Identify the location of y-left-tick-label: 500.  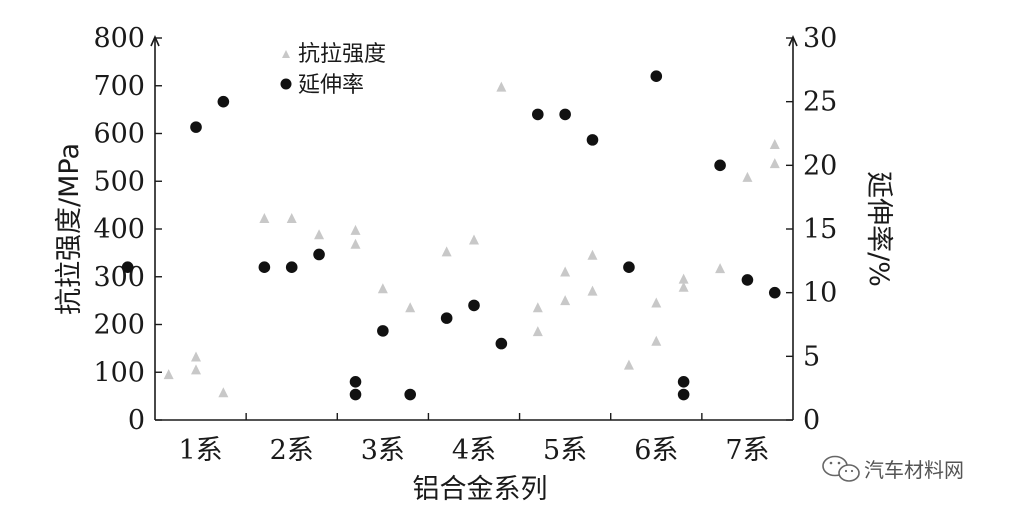
(119, 181).